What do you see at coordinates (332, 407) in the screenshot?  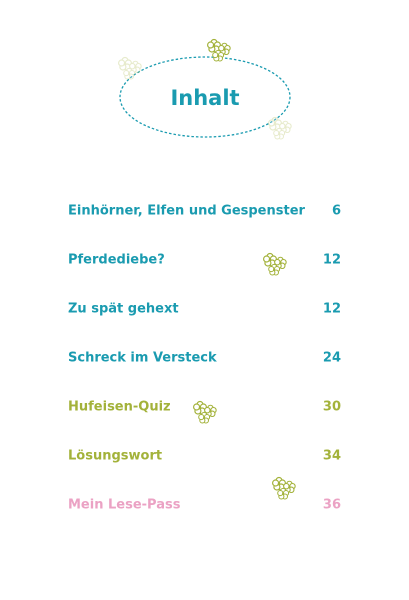 I see `entry-page: 30` at bounding box center [332, 407].